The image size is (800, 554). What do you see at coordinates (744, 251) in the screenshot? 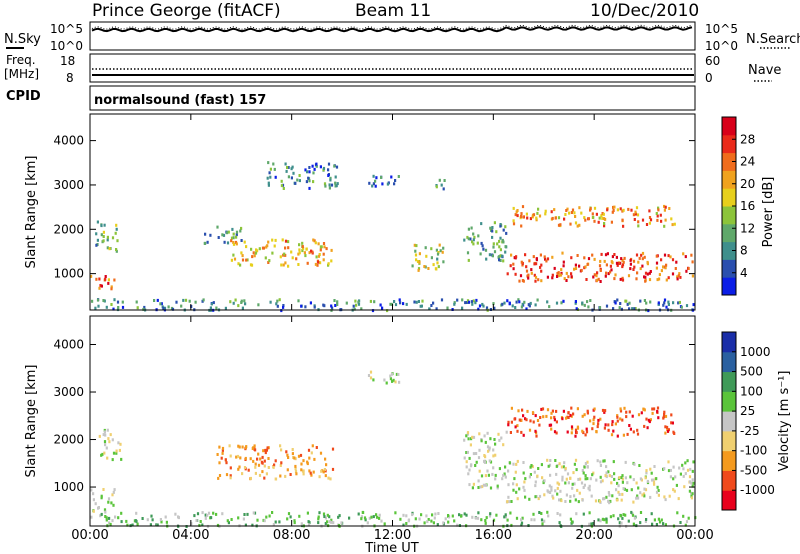
I see `power-colorbar-tick-label: 8` at bounding box center [744, 251].